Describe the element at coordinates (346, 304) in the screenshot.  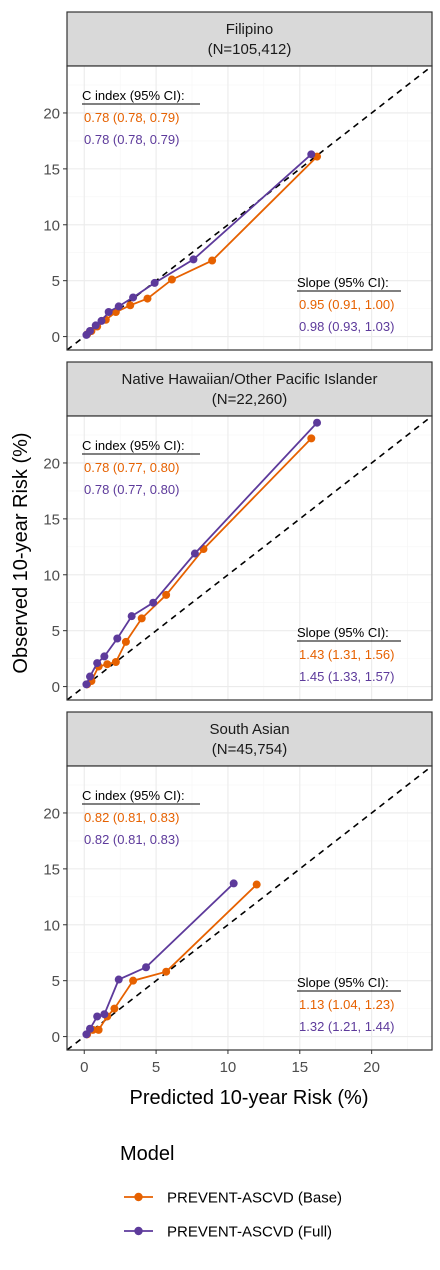
I see `slope-value-base: 0.95 (0.91, 1.00)` at that location.